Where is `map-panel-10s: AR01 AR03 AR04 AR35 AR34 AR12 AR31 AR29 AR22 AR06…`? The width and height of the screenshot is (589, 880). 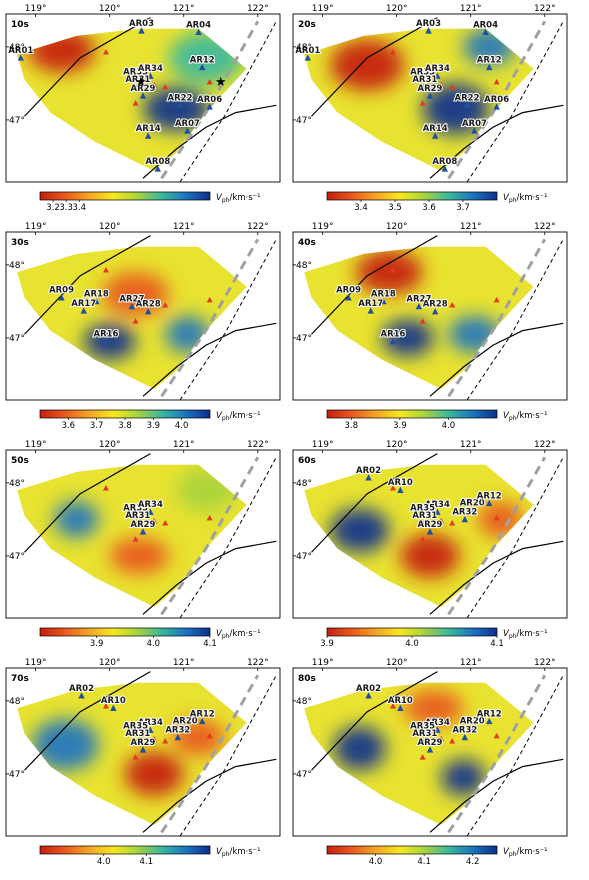 map-panel-10s: AR01 AR03 AR04 AR35 AR34 AR12 AR31 AR29 AR22 AR06… is located at coordinates (142, 105).